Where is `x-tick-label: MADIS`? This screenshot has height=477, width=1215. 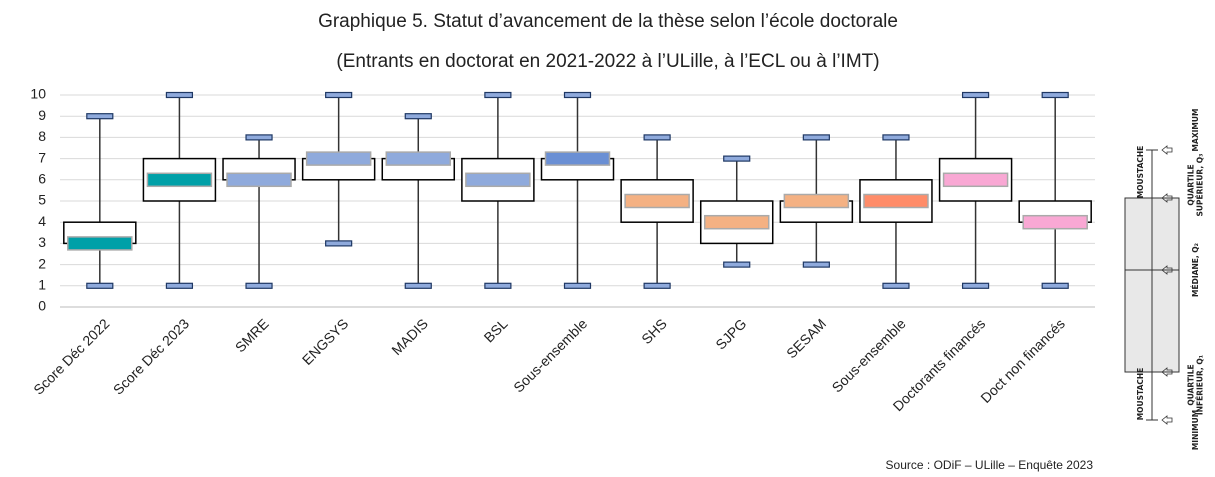
x-tick-label: MADIS is located at coordinates (409, 336).